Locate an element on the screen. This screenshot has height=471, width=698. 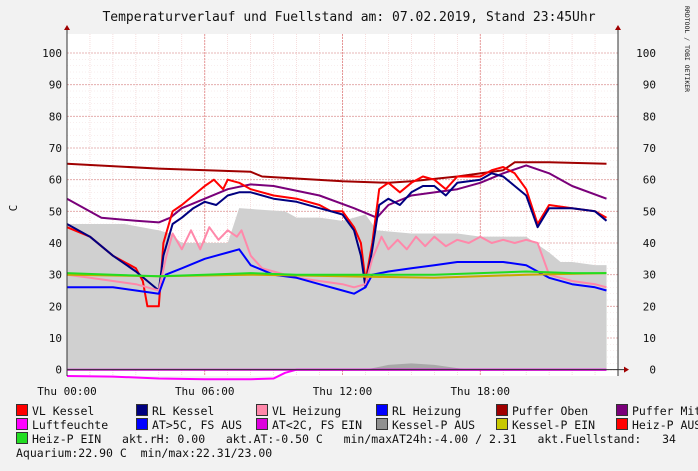
x-tick-label: Thu 12:00 is located at coordinates (343, 391).